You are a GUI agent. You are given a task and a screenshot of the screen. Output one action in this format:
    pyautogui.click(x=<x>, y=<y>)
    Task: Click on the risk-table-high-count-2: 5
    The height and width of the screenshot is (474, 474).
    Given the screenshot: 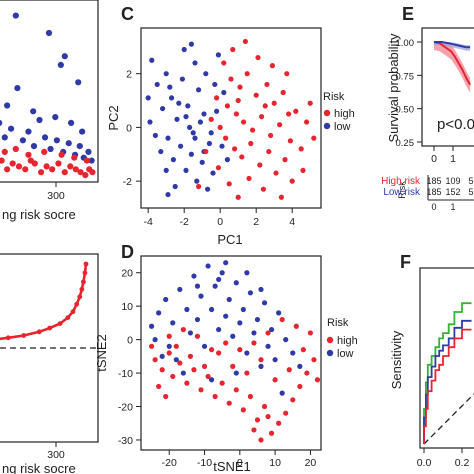 What is the action you would take?
    pyautogui.click(x=470, y=181)
    